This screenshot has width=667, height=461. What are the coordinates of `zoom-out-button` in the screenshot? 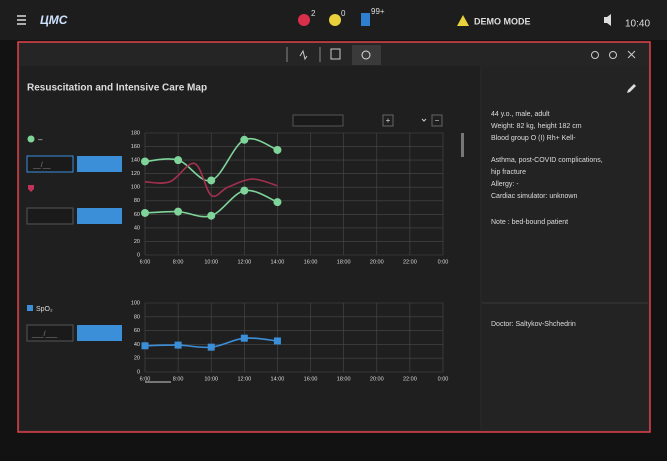 It's located at (437, 120).